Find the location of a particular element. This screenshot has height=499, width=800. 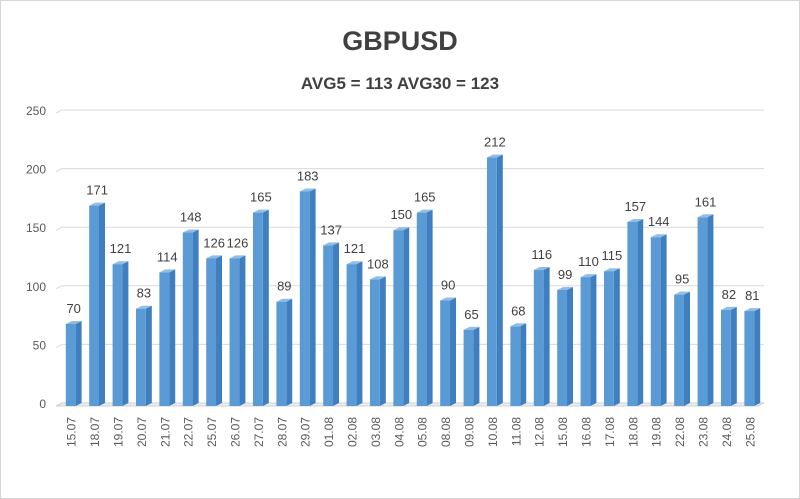

x-tick-label: 18.07 is located at coordinates (95, 432).